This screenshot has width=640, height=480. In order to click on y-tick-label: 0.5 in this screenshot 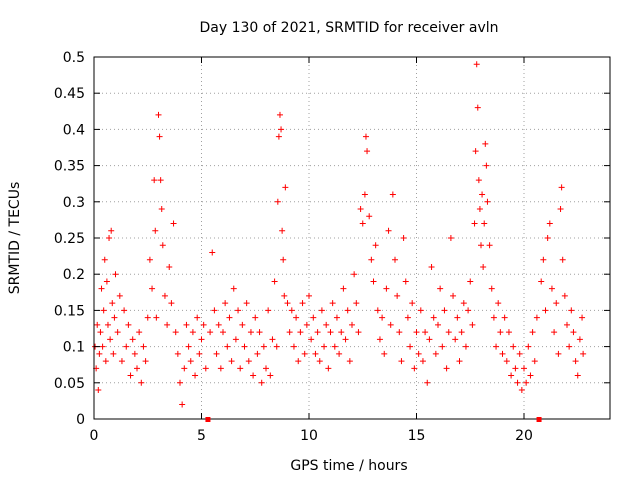, I will do `click(74, 58)`.